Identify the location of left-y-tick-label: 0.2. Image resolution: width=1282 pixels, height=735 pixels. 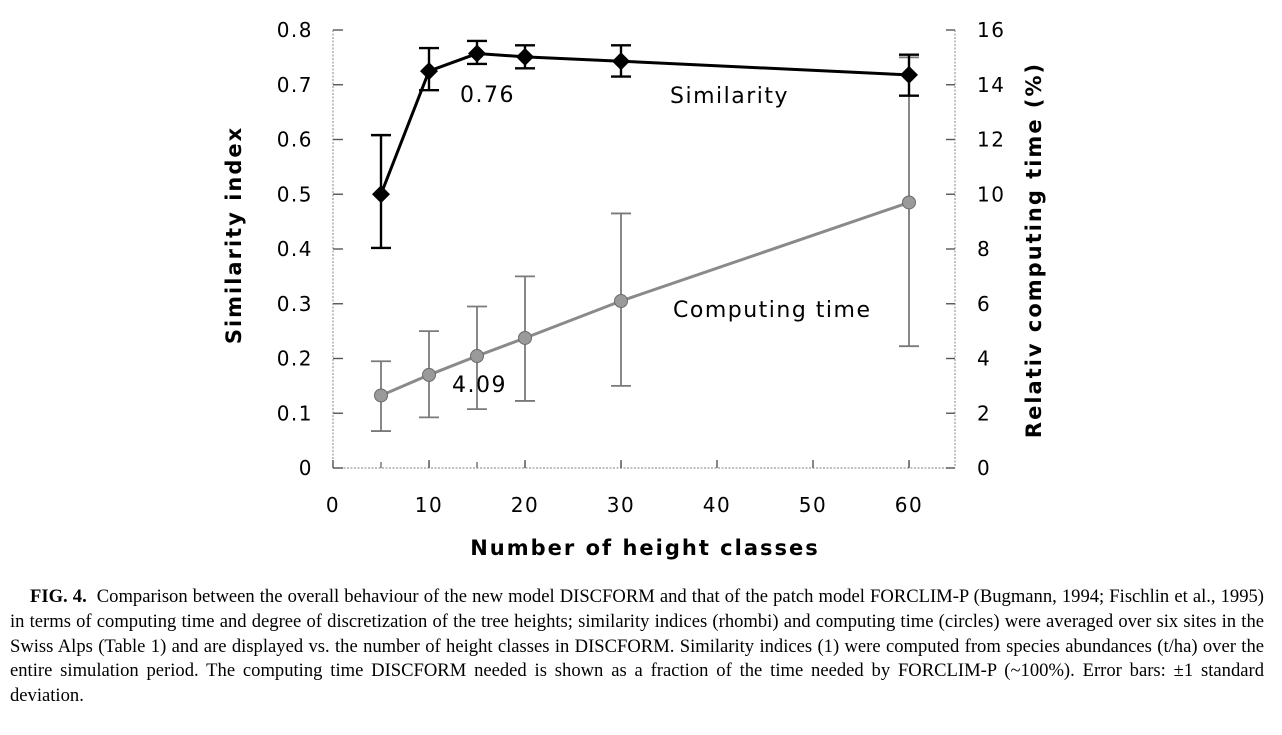
(295, 359).